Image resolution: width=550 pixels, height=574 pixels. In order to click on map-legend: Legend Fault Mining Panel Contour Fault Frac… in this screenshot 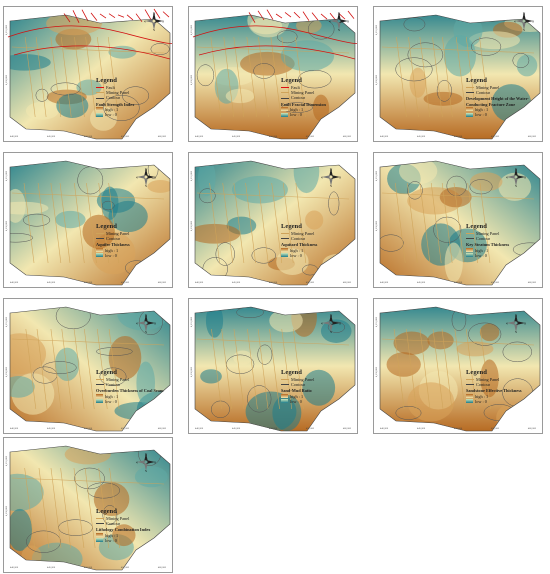, I will do `click(316, 97)`.